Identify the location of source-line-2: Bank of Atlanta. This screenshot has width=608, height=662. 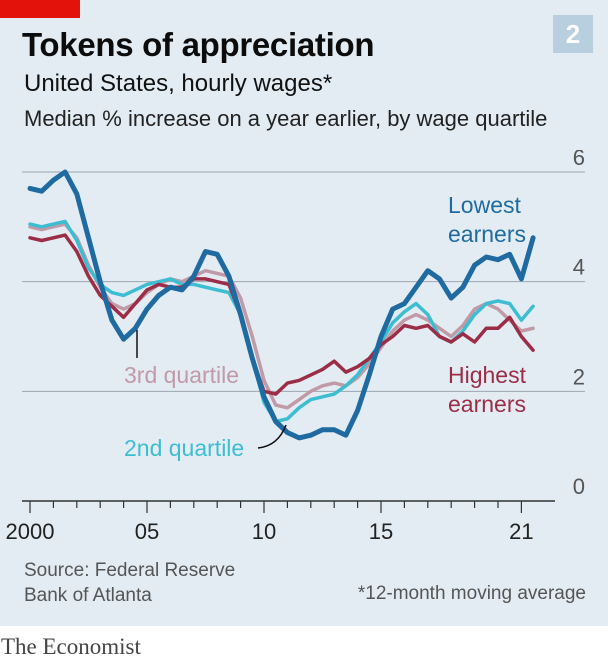
(88, 595).